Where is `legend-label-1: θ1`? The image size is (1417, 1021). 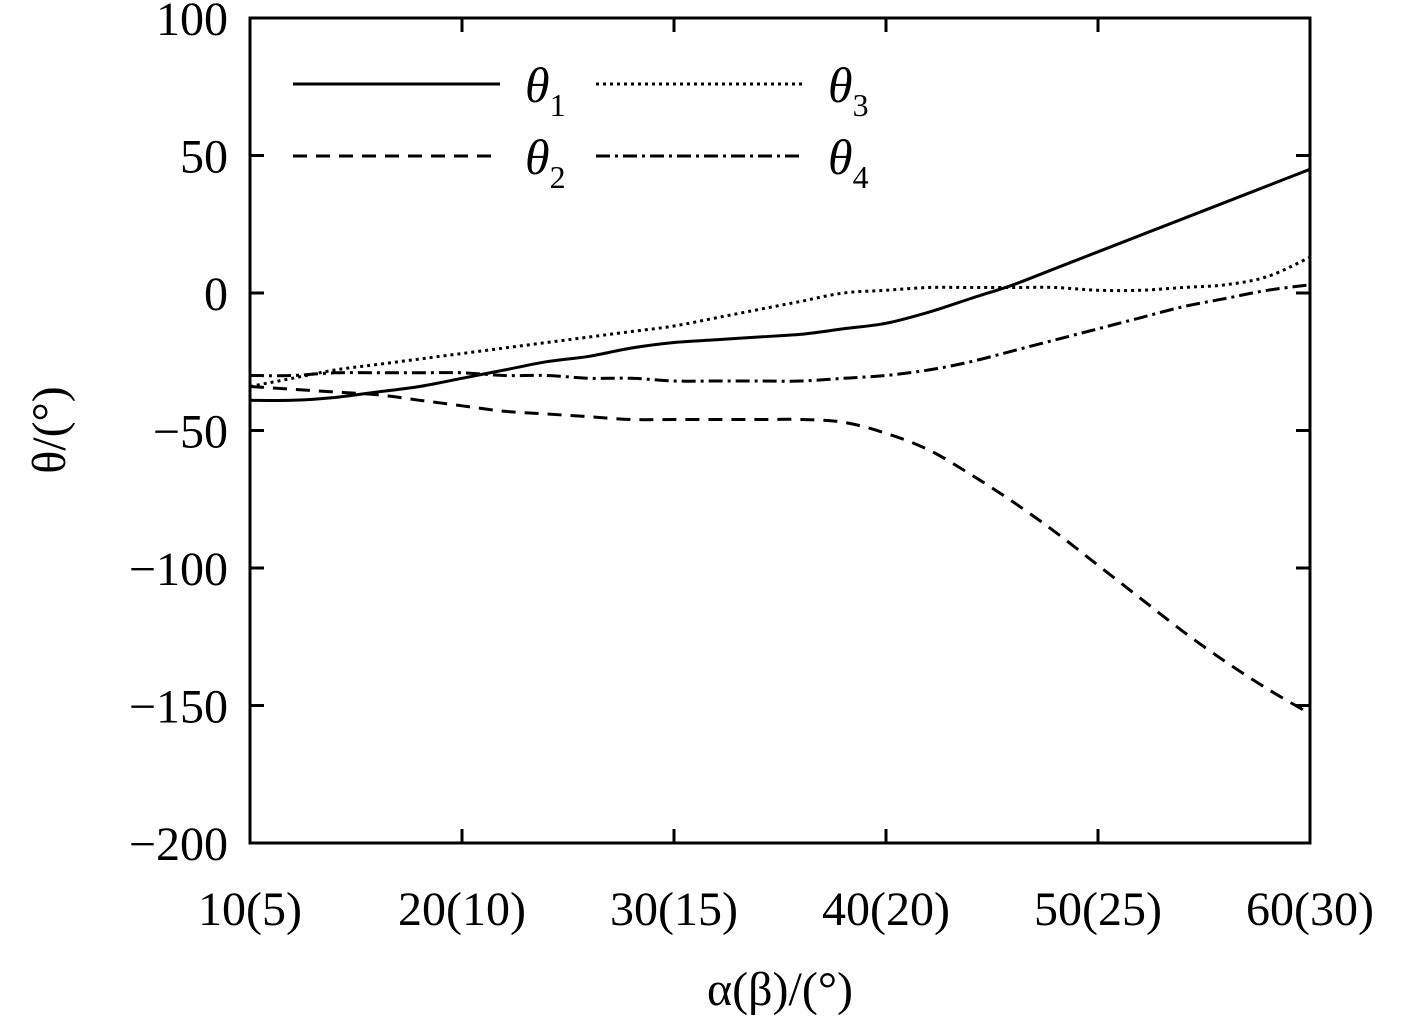 legend-label-1: θ1 is located at coordinates (545, 90).